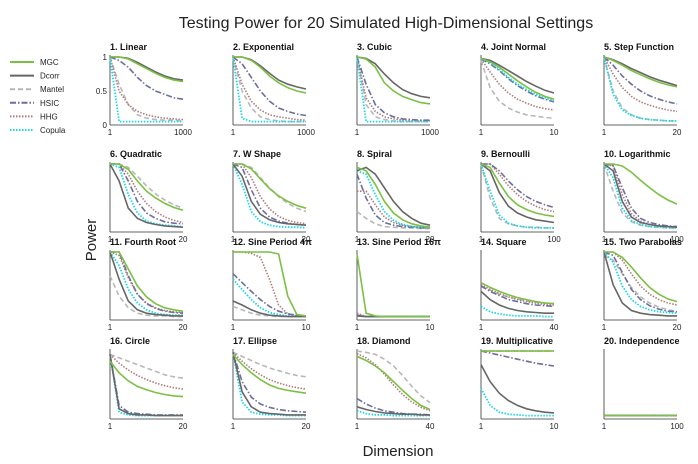 This screenshot has width=698, height=464. Describe the element at coordinates (643, 383) in the screenshot. I see `panel-20-independence: 20. Independence 1 100` at that location.